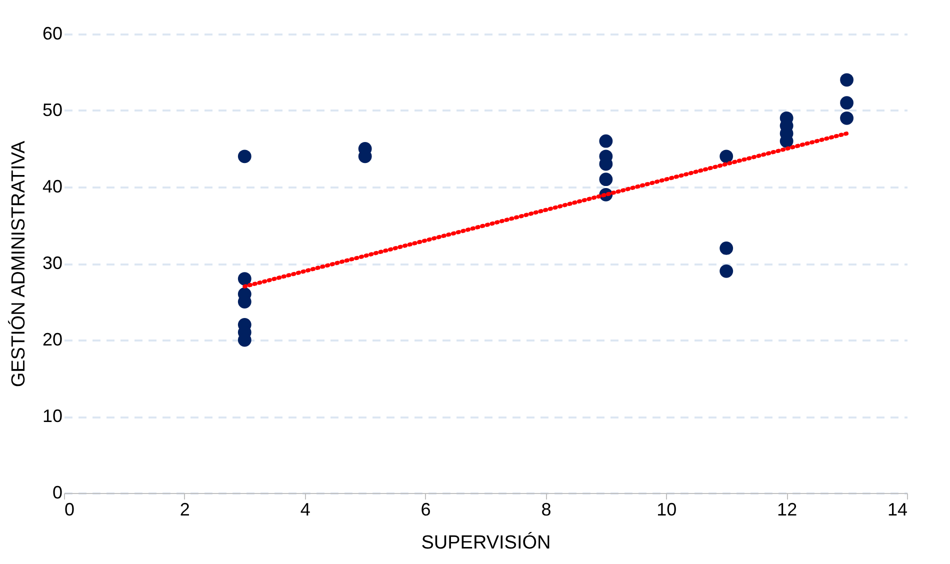 The image size is (950, 564). I want to click on y-tick-label: 20, so click(52, 340).